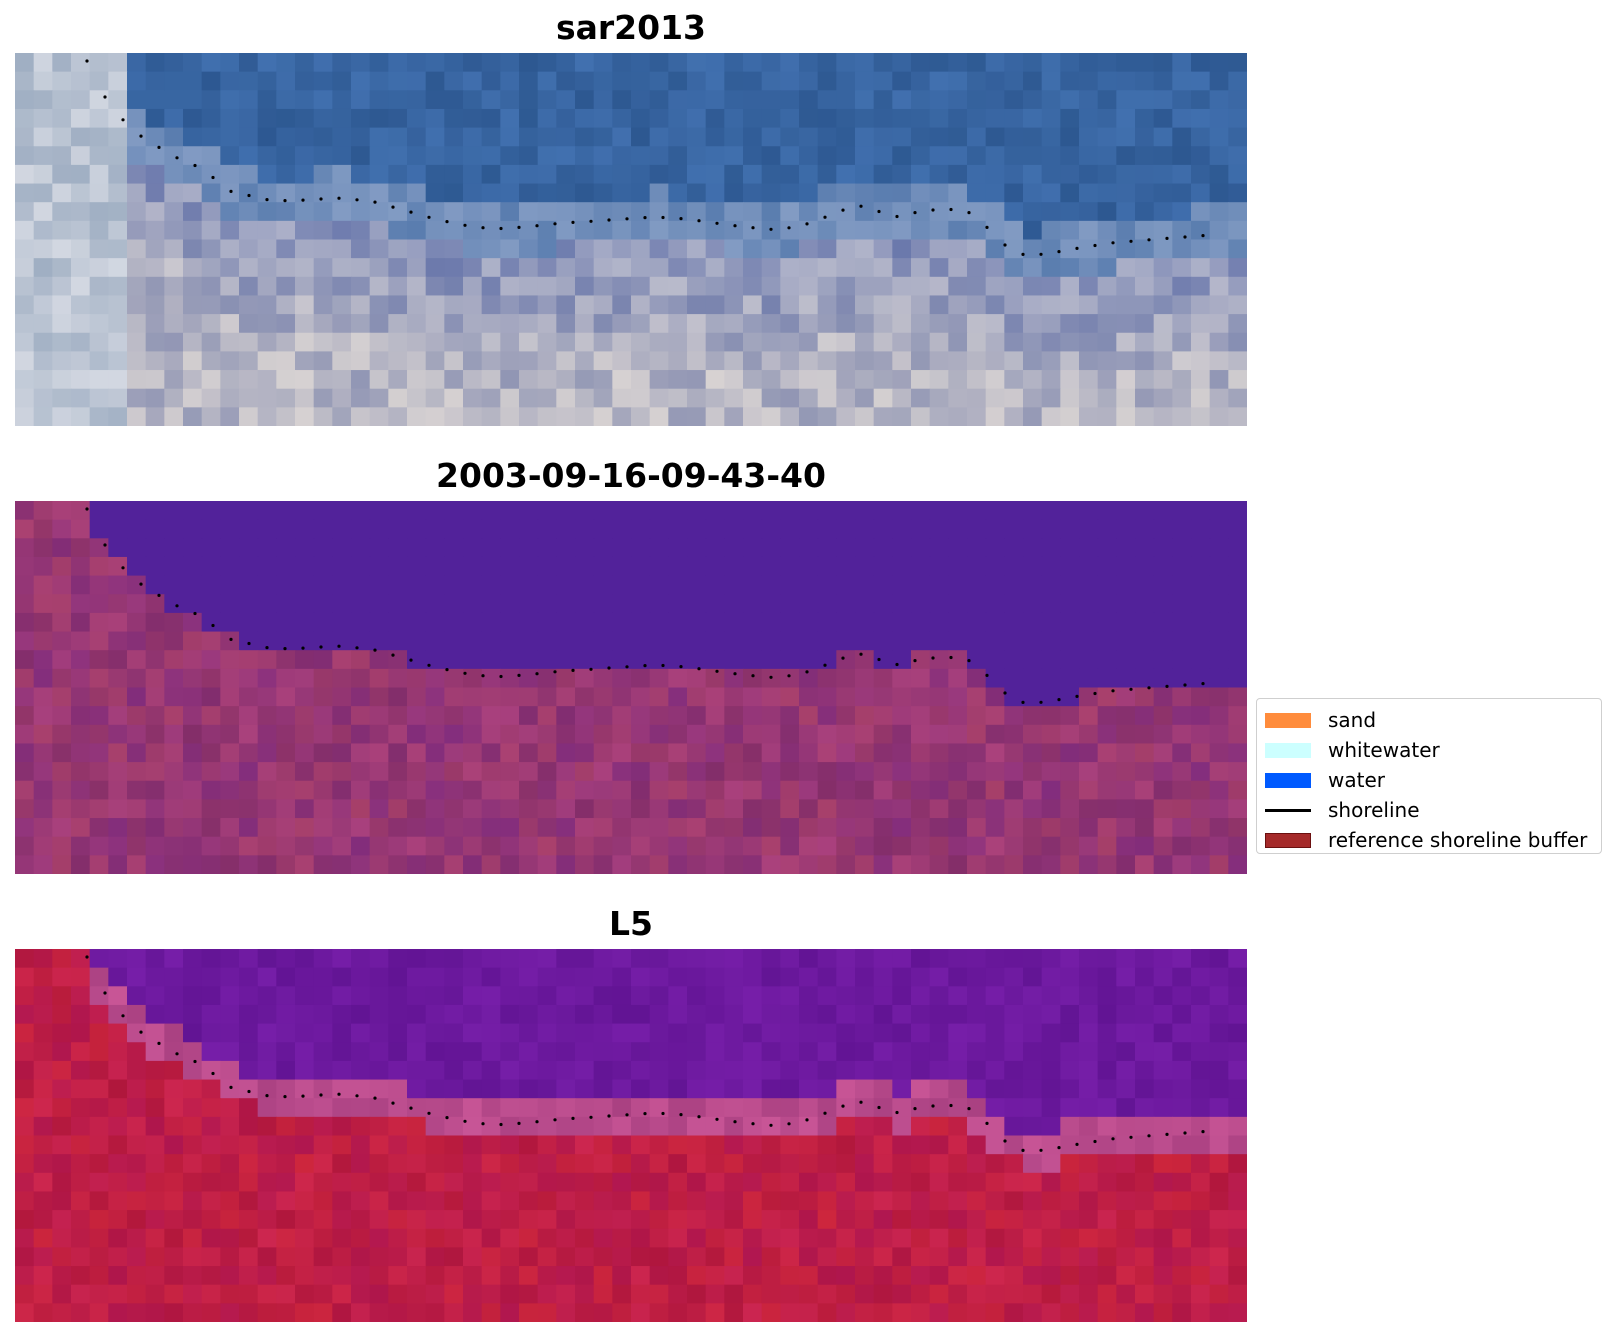 The image size is (1618, 1337). I want to click on legend-line-shoreline, so click(1288, 810).